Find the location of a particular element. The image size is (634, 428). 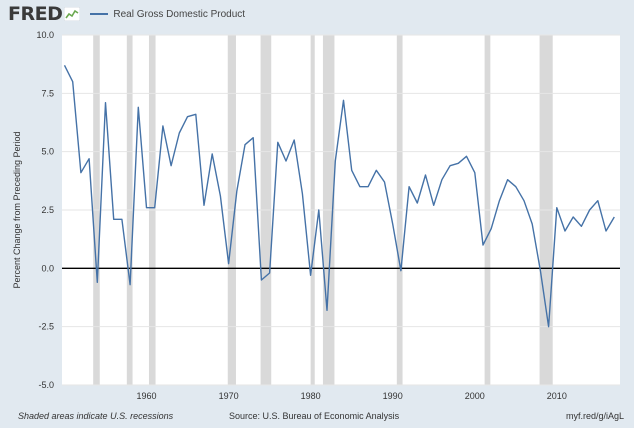

y-tick-label: 0.0 is located at coordinates (47, 268).